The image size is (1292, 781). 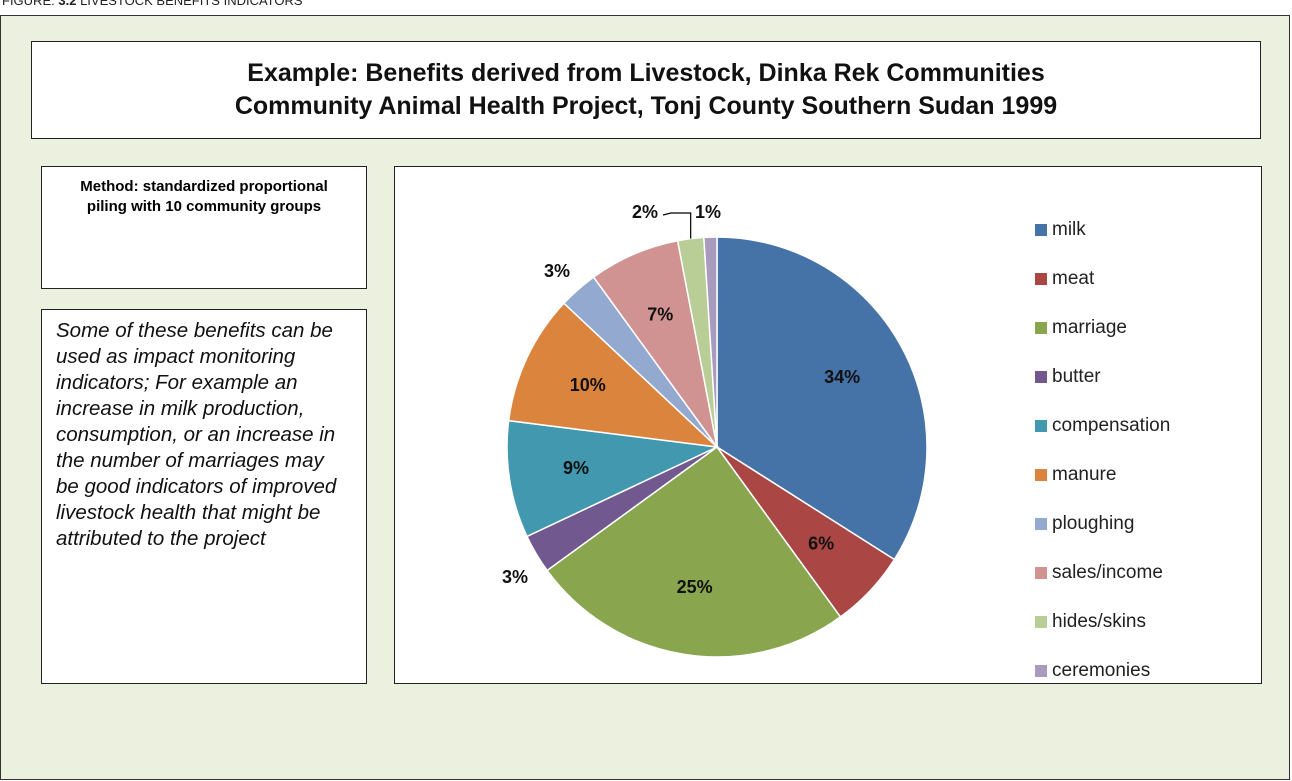 I want to click on data-label: 1%, so click(x=708, y=212).